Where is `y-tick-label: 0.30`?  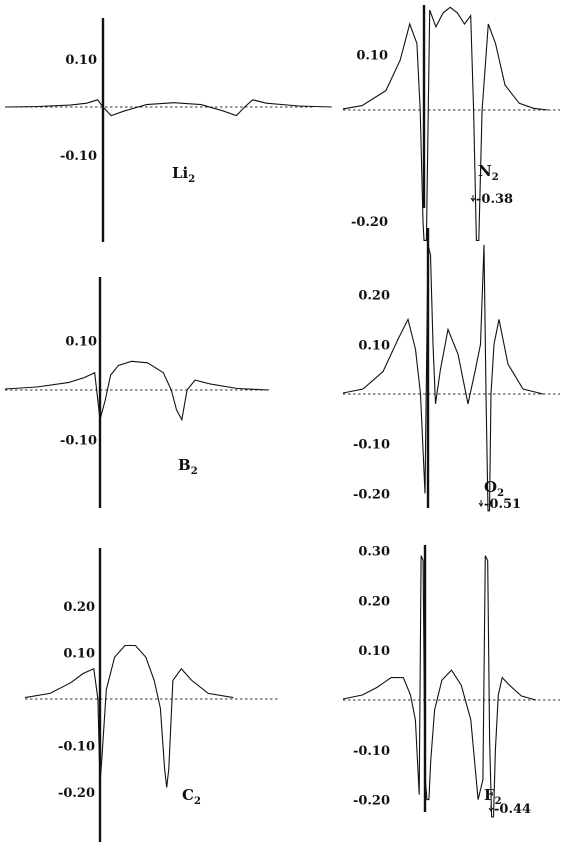
y-tick-label: 0.30 is located at coordinates (374, 552).